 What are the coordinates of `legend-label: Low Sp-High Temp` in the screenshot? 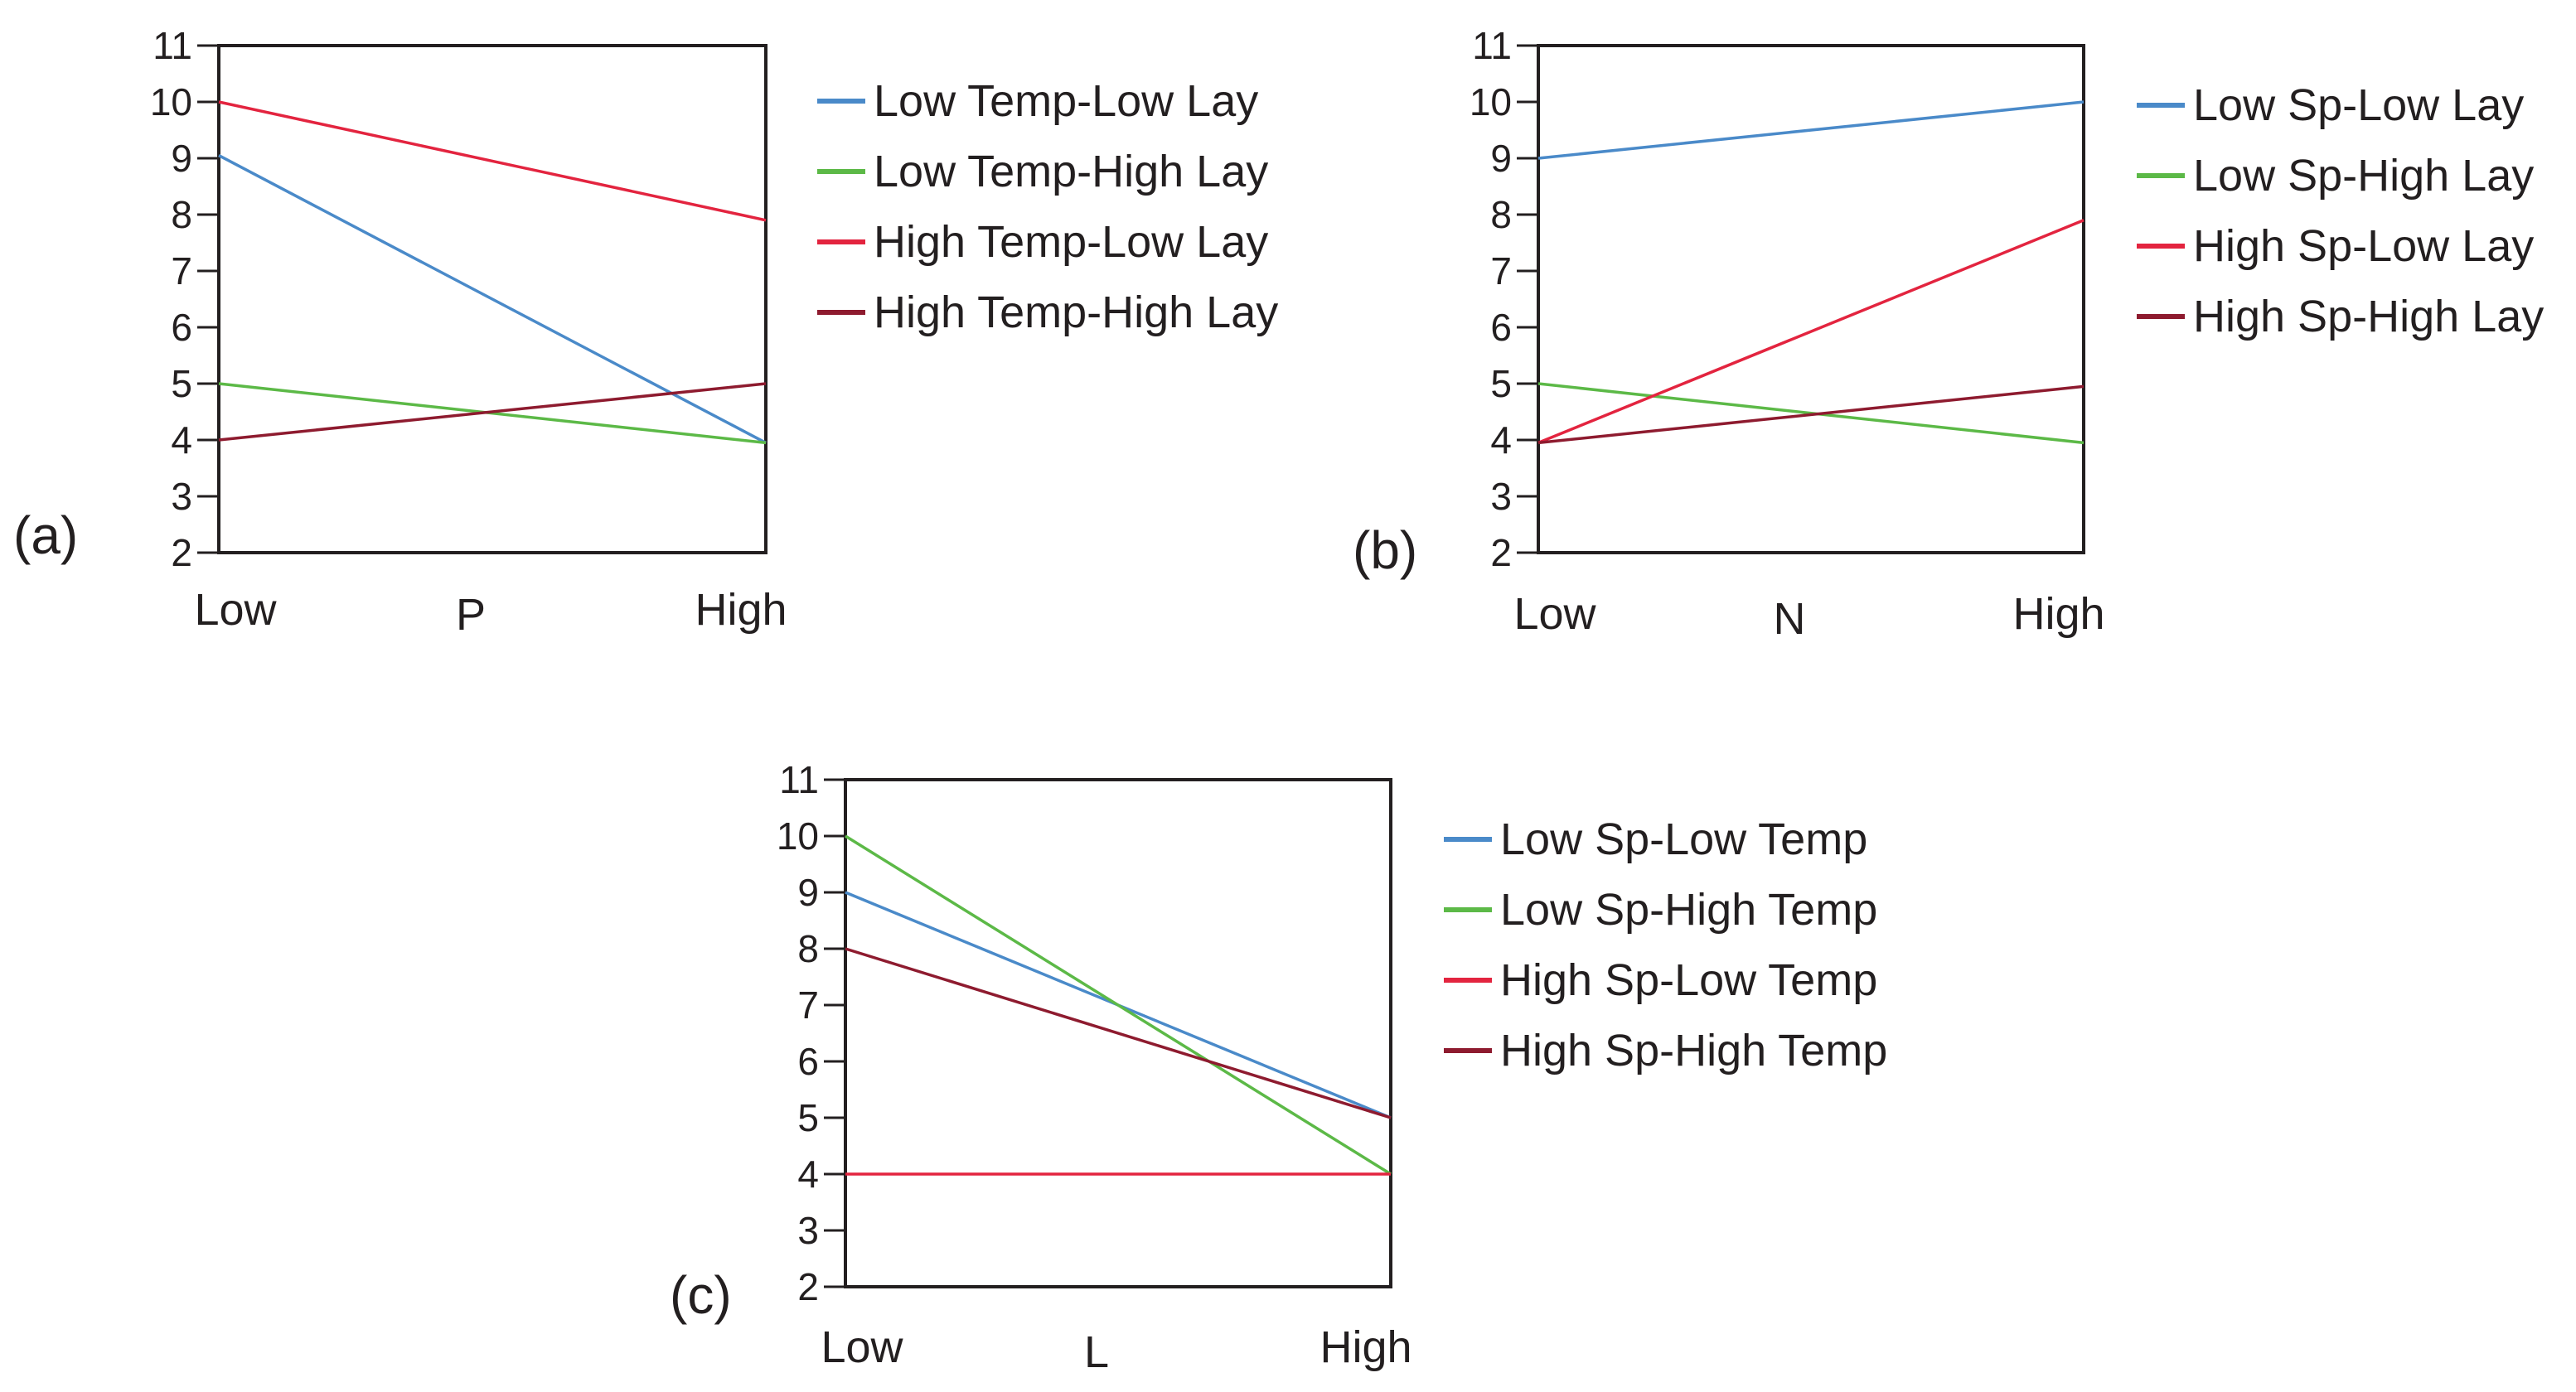 It's located at (1688, 910).